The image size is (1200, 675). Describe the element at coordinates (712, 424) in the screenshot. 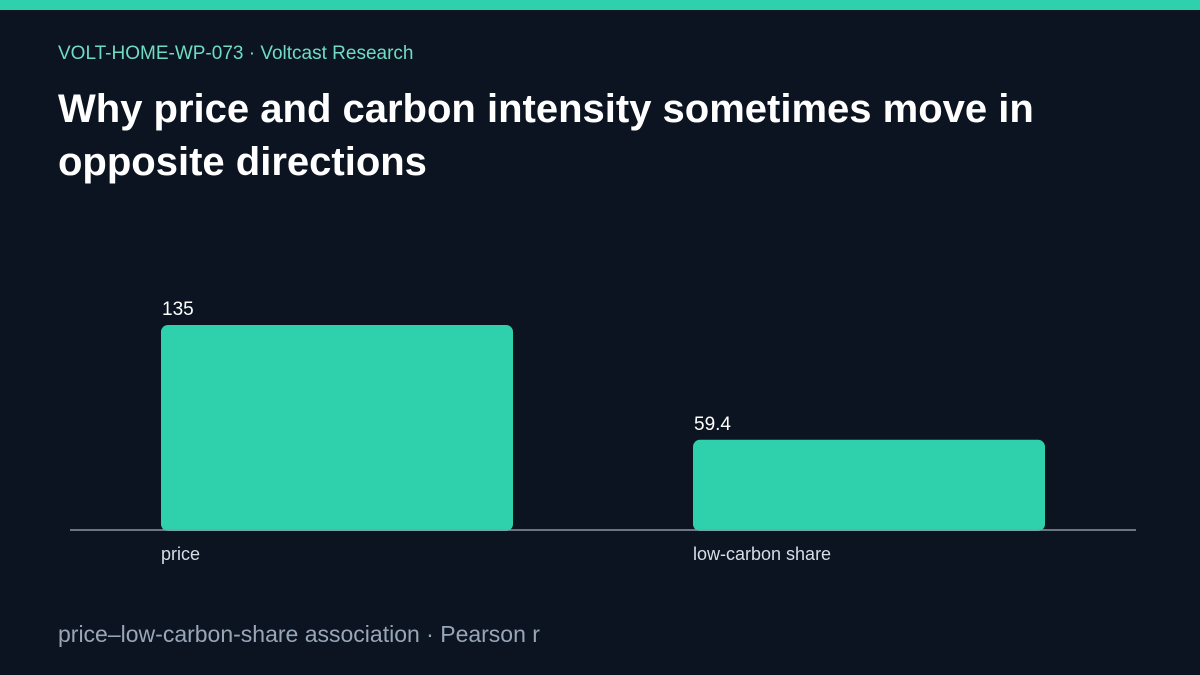

I see `bar-value-label: 59.4` at that location.